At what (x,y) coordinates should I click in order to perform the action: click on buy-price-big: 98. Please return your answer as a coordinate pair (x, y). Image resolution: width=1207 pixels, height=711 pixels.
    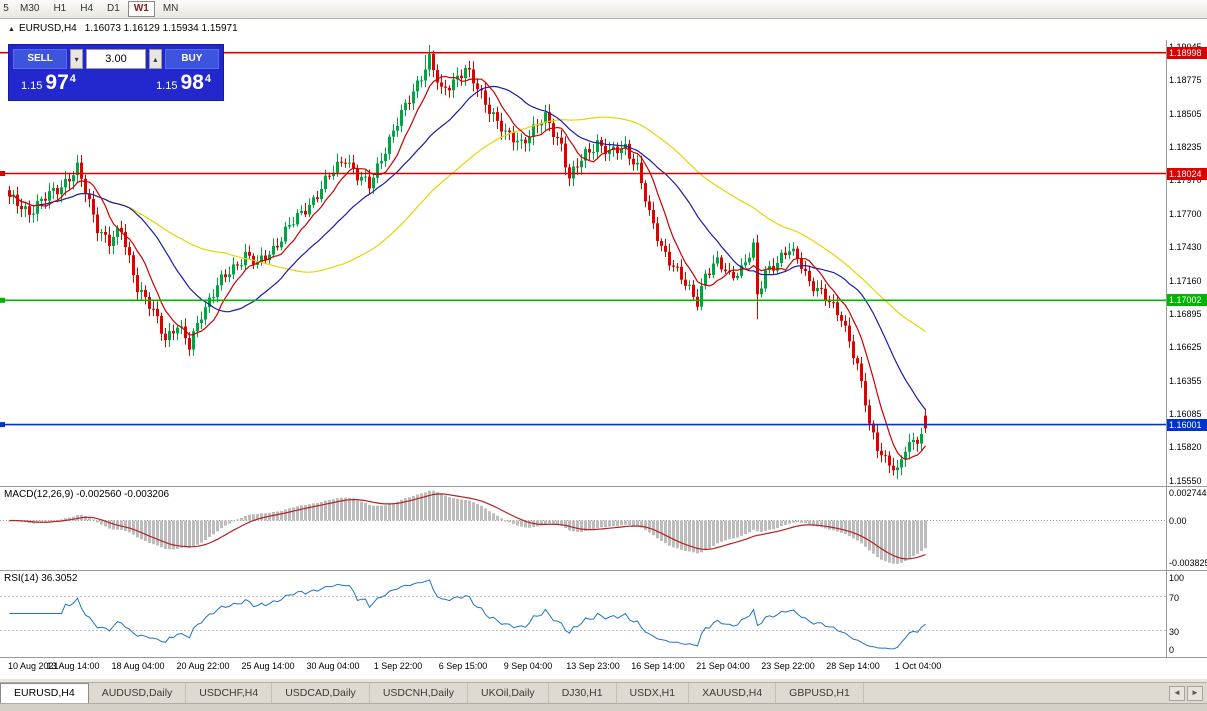
    Looking at the image, I should click on (192, 82).